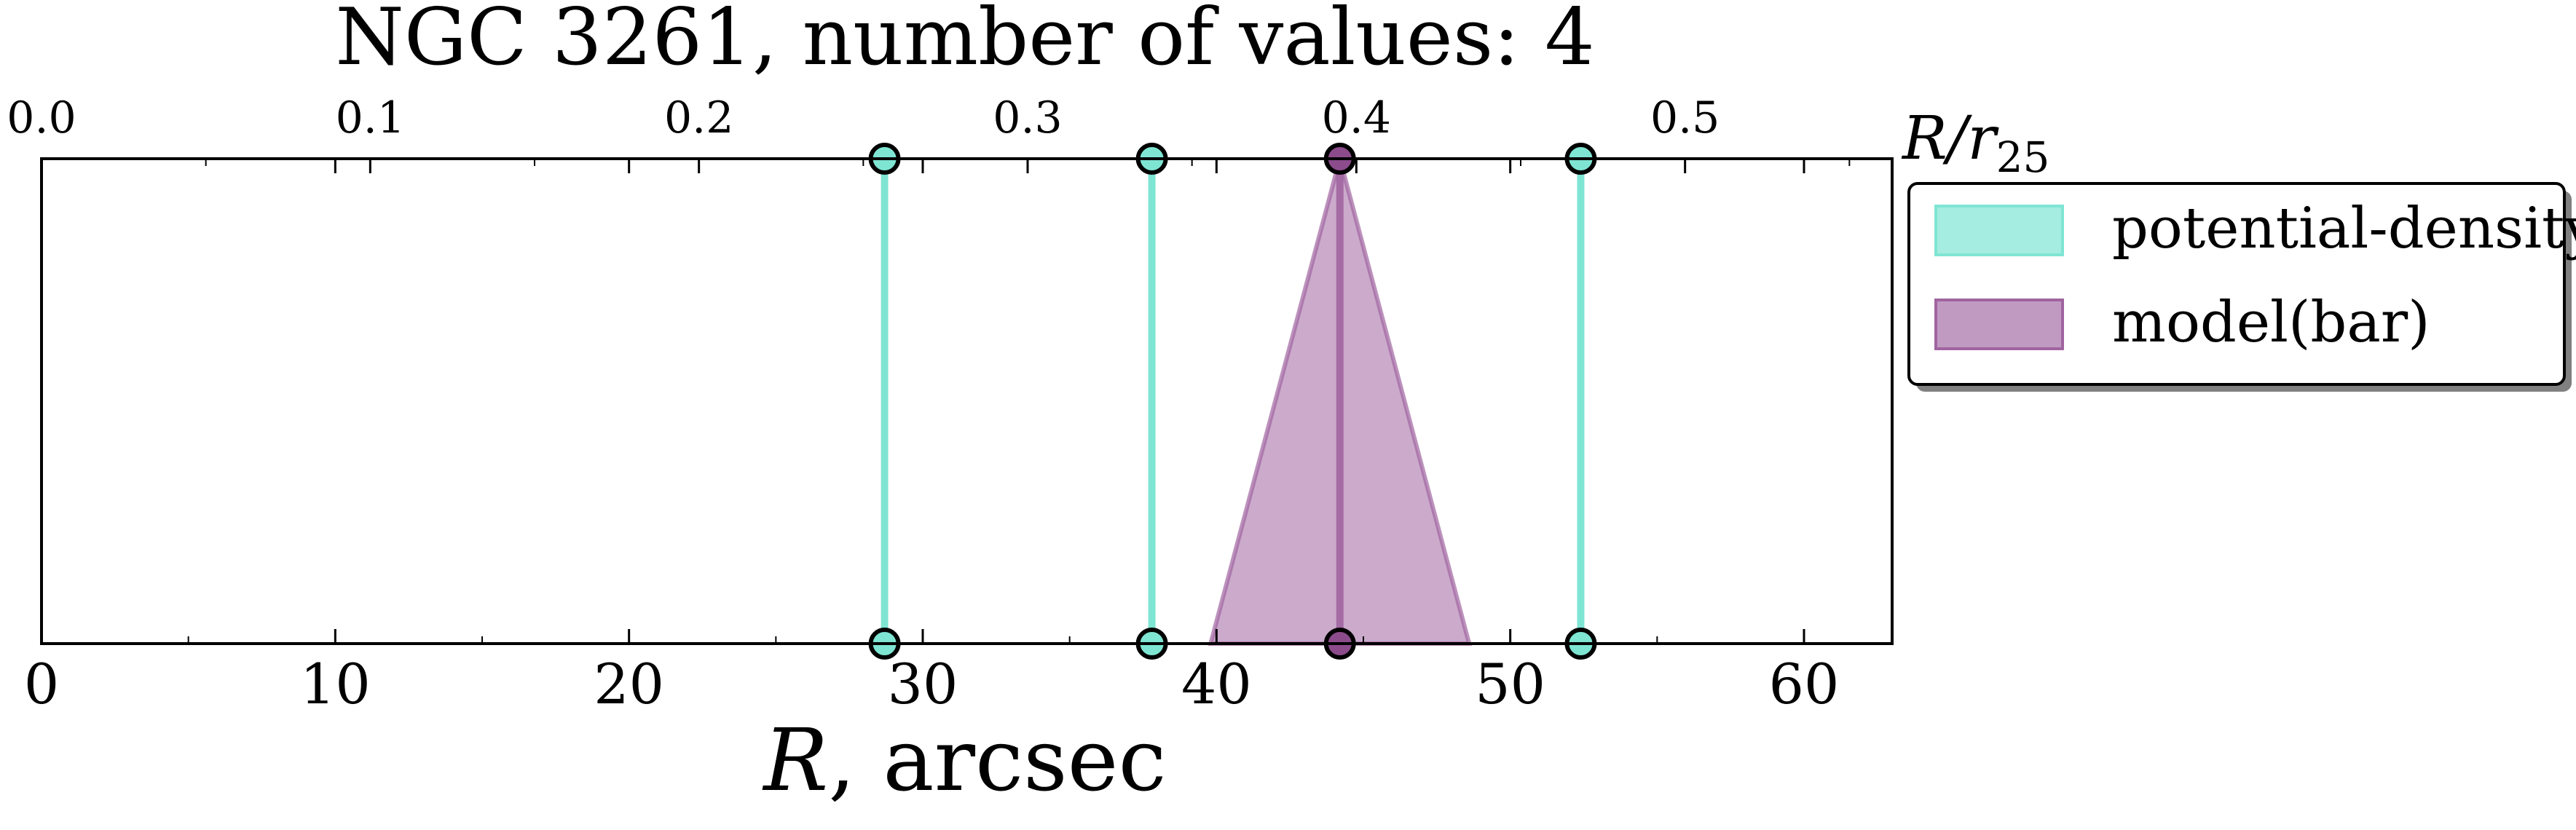  Describe the element at coordinates (2344, 228) in the screenshot. I see `legend-label-potential-density: potential-density` at that location.